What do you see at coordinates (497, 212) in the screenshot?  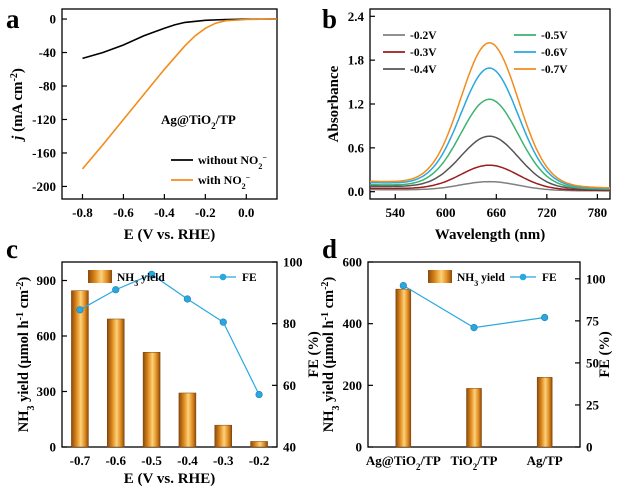 I see `panel-b-xtick-label: 660` at bounding box center [497, 212].